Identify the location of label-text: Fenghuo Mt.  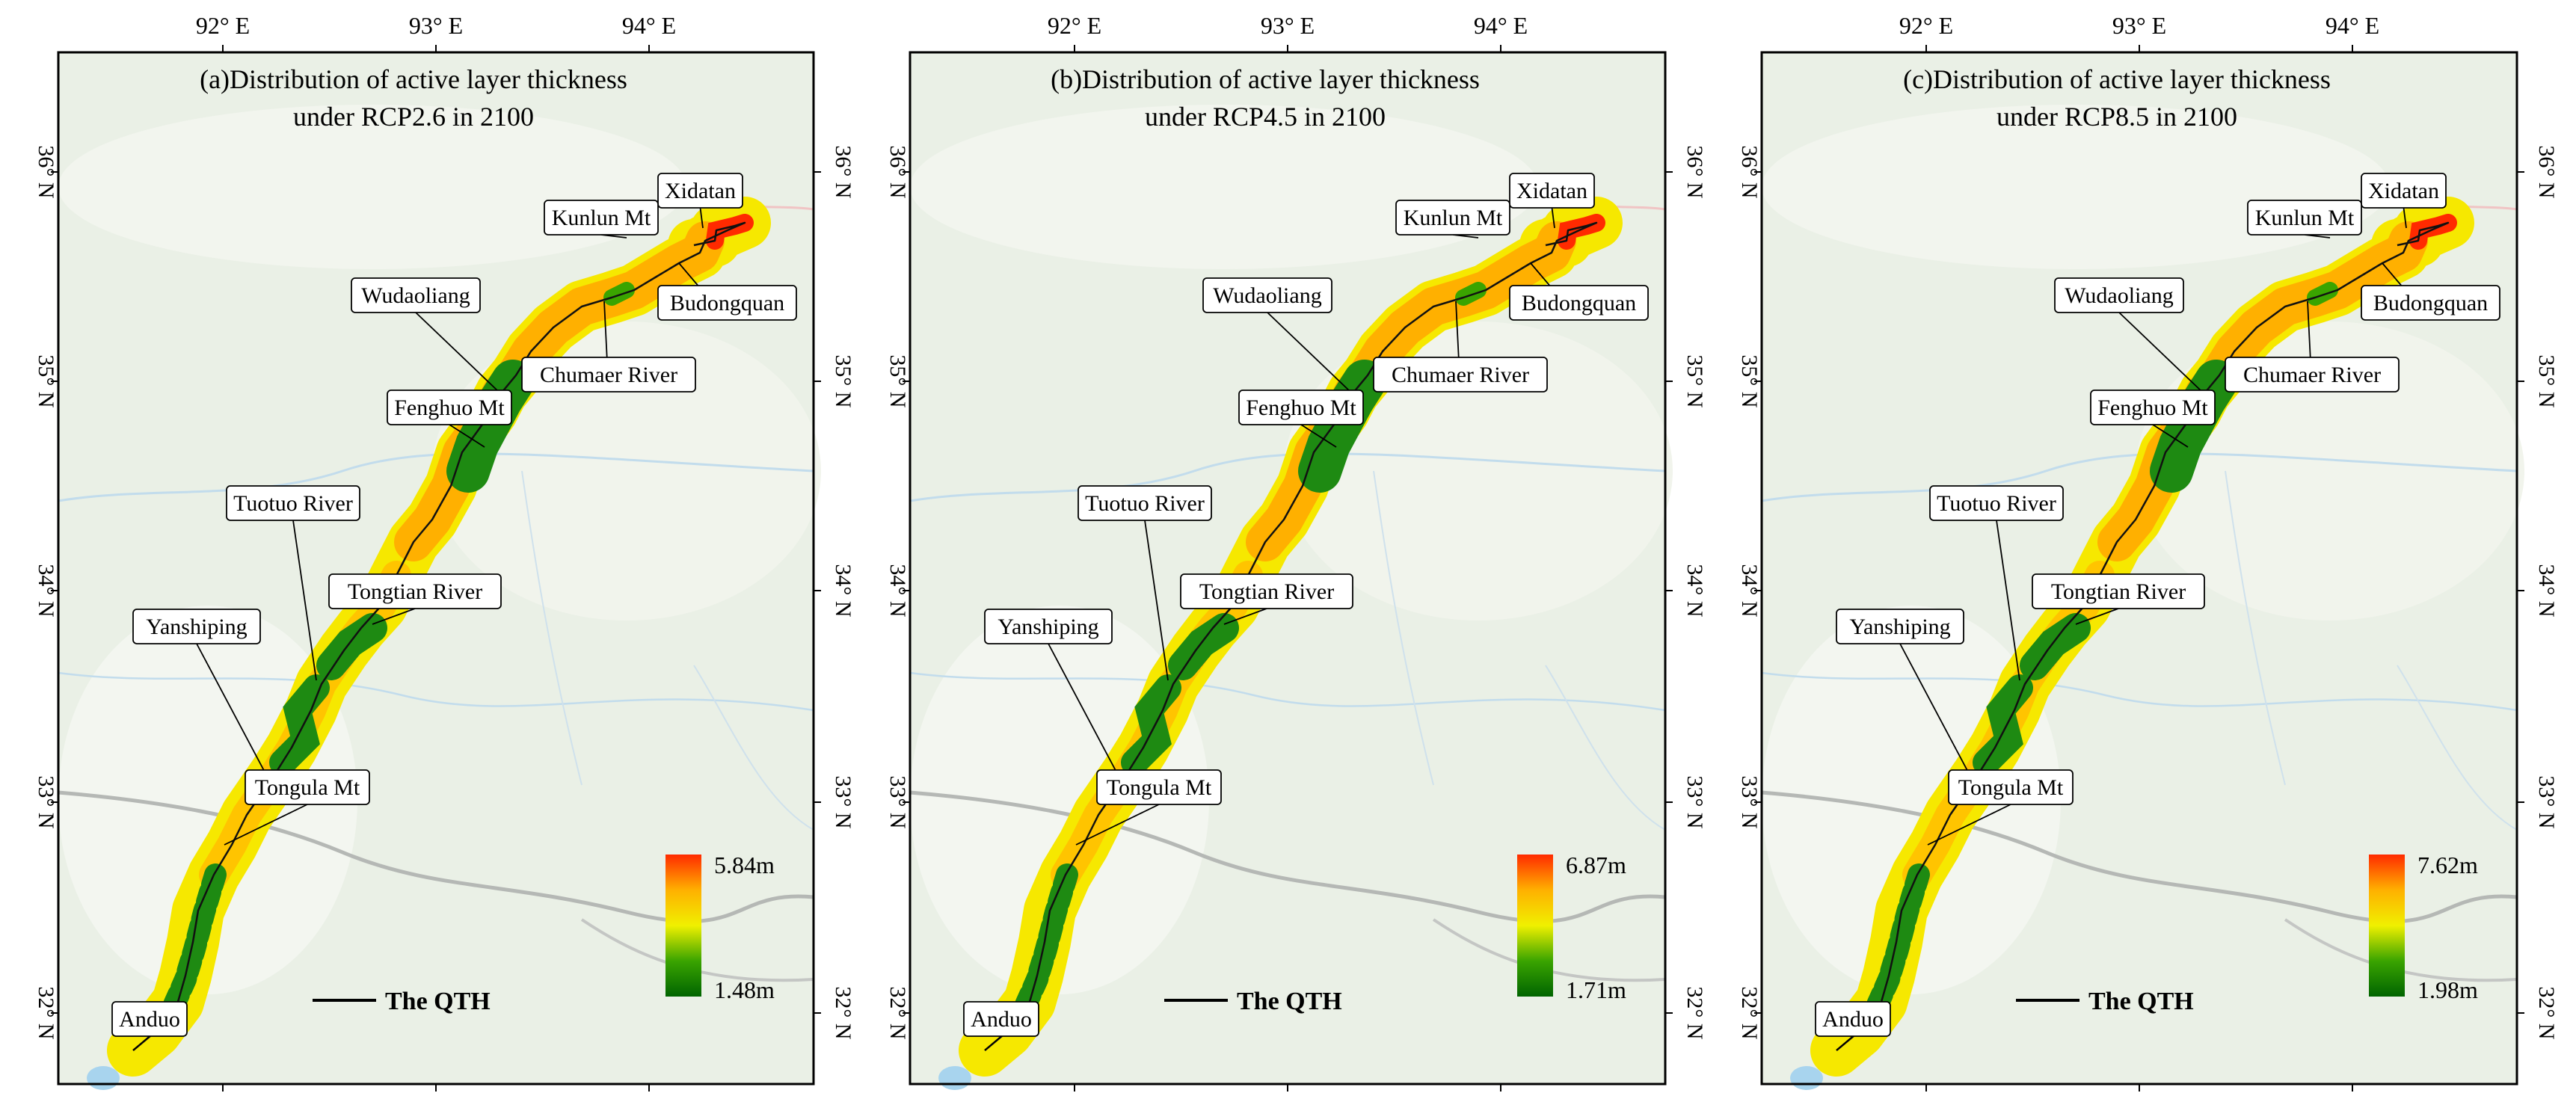
(1301, 407).